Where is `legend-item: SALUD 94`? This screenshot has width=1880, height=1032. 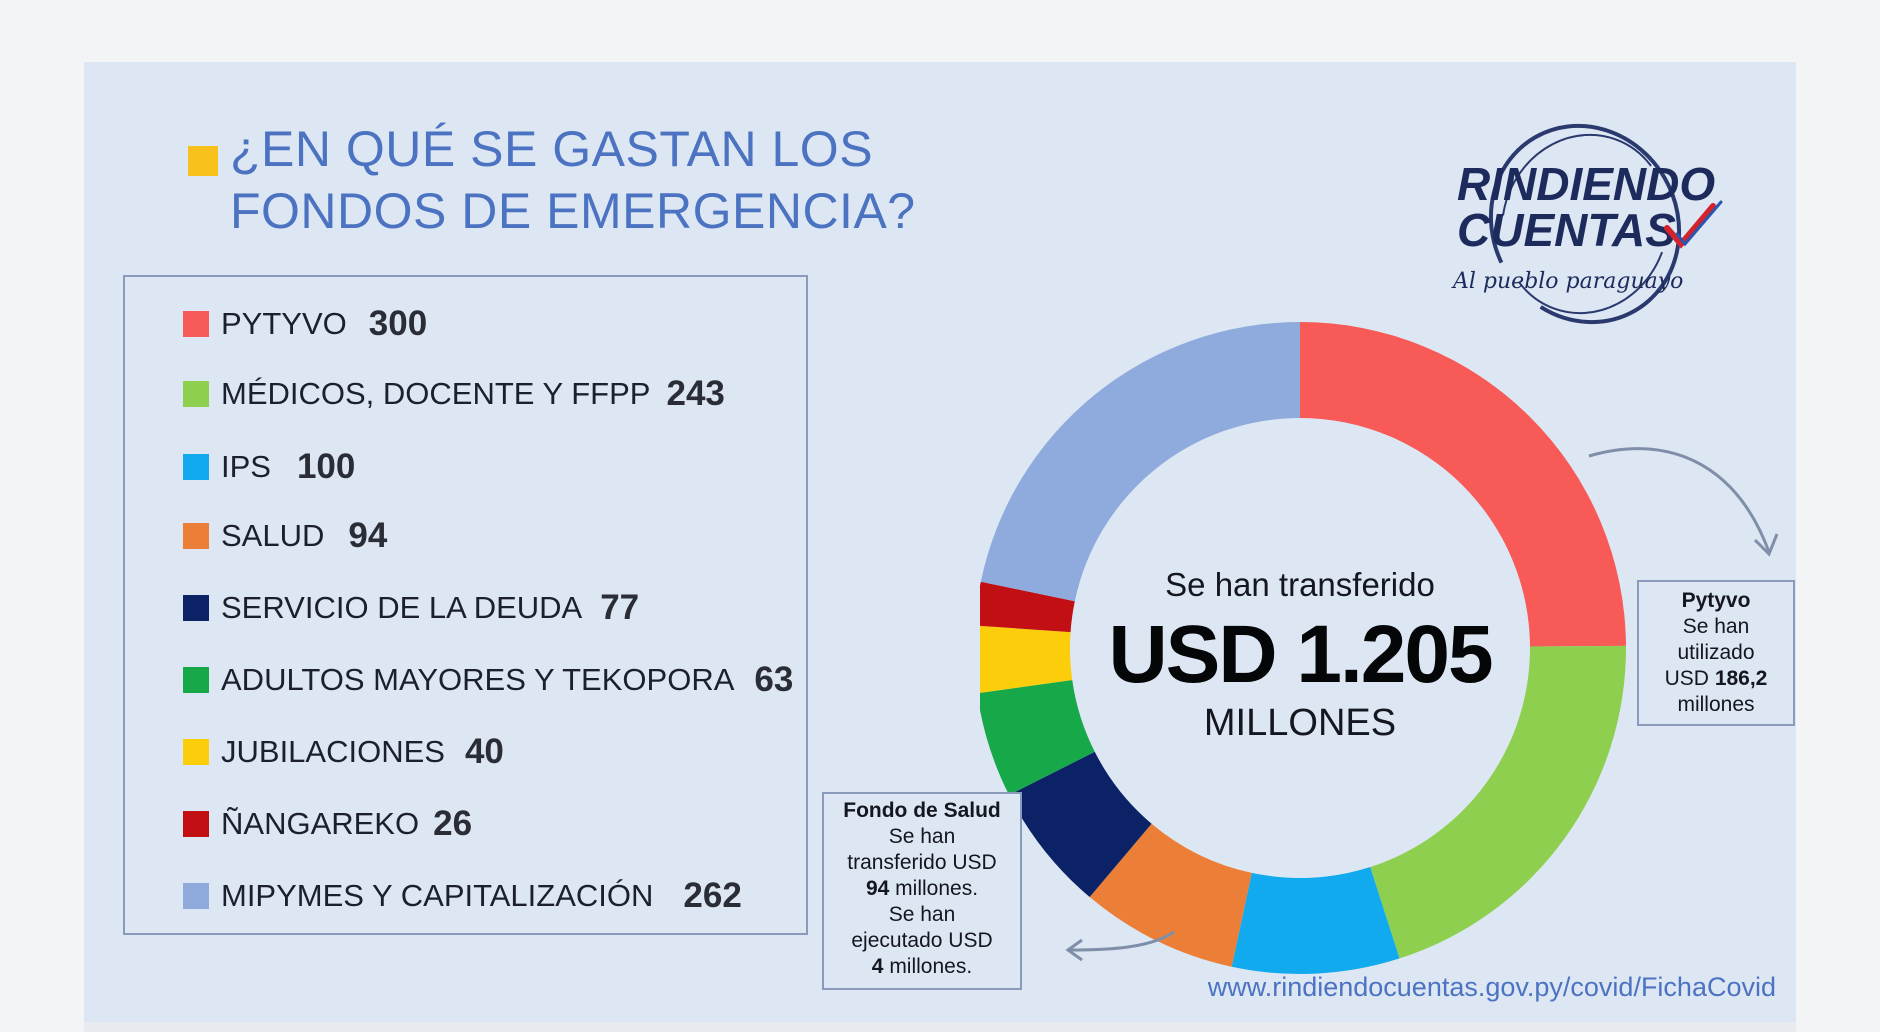
legend-item: SALUD 94 is located at coordinates (285, 536).